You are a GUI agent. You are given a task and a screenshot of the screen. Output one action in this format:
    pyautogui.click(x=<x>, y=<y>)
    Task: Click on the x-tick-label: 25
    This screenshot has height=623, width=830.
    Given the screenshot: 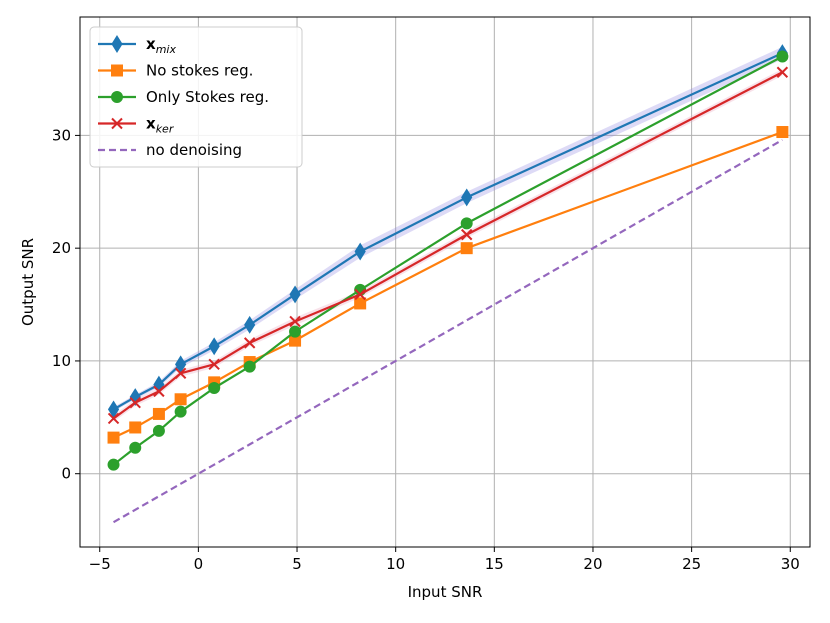 What is the action you would take?
    pyautogui.click(x=691, y=564)
    